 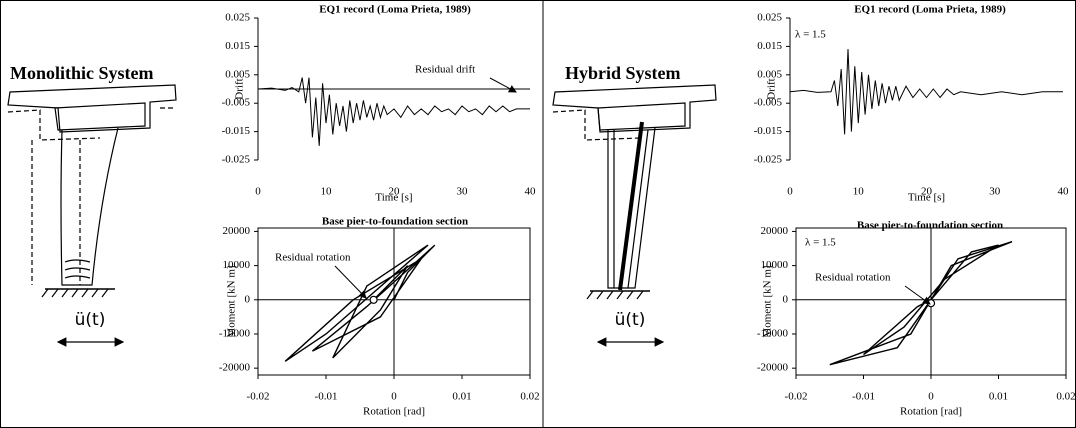 I want to click on panel-title: Hybrid System, so click(x=623, y=73).